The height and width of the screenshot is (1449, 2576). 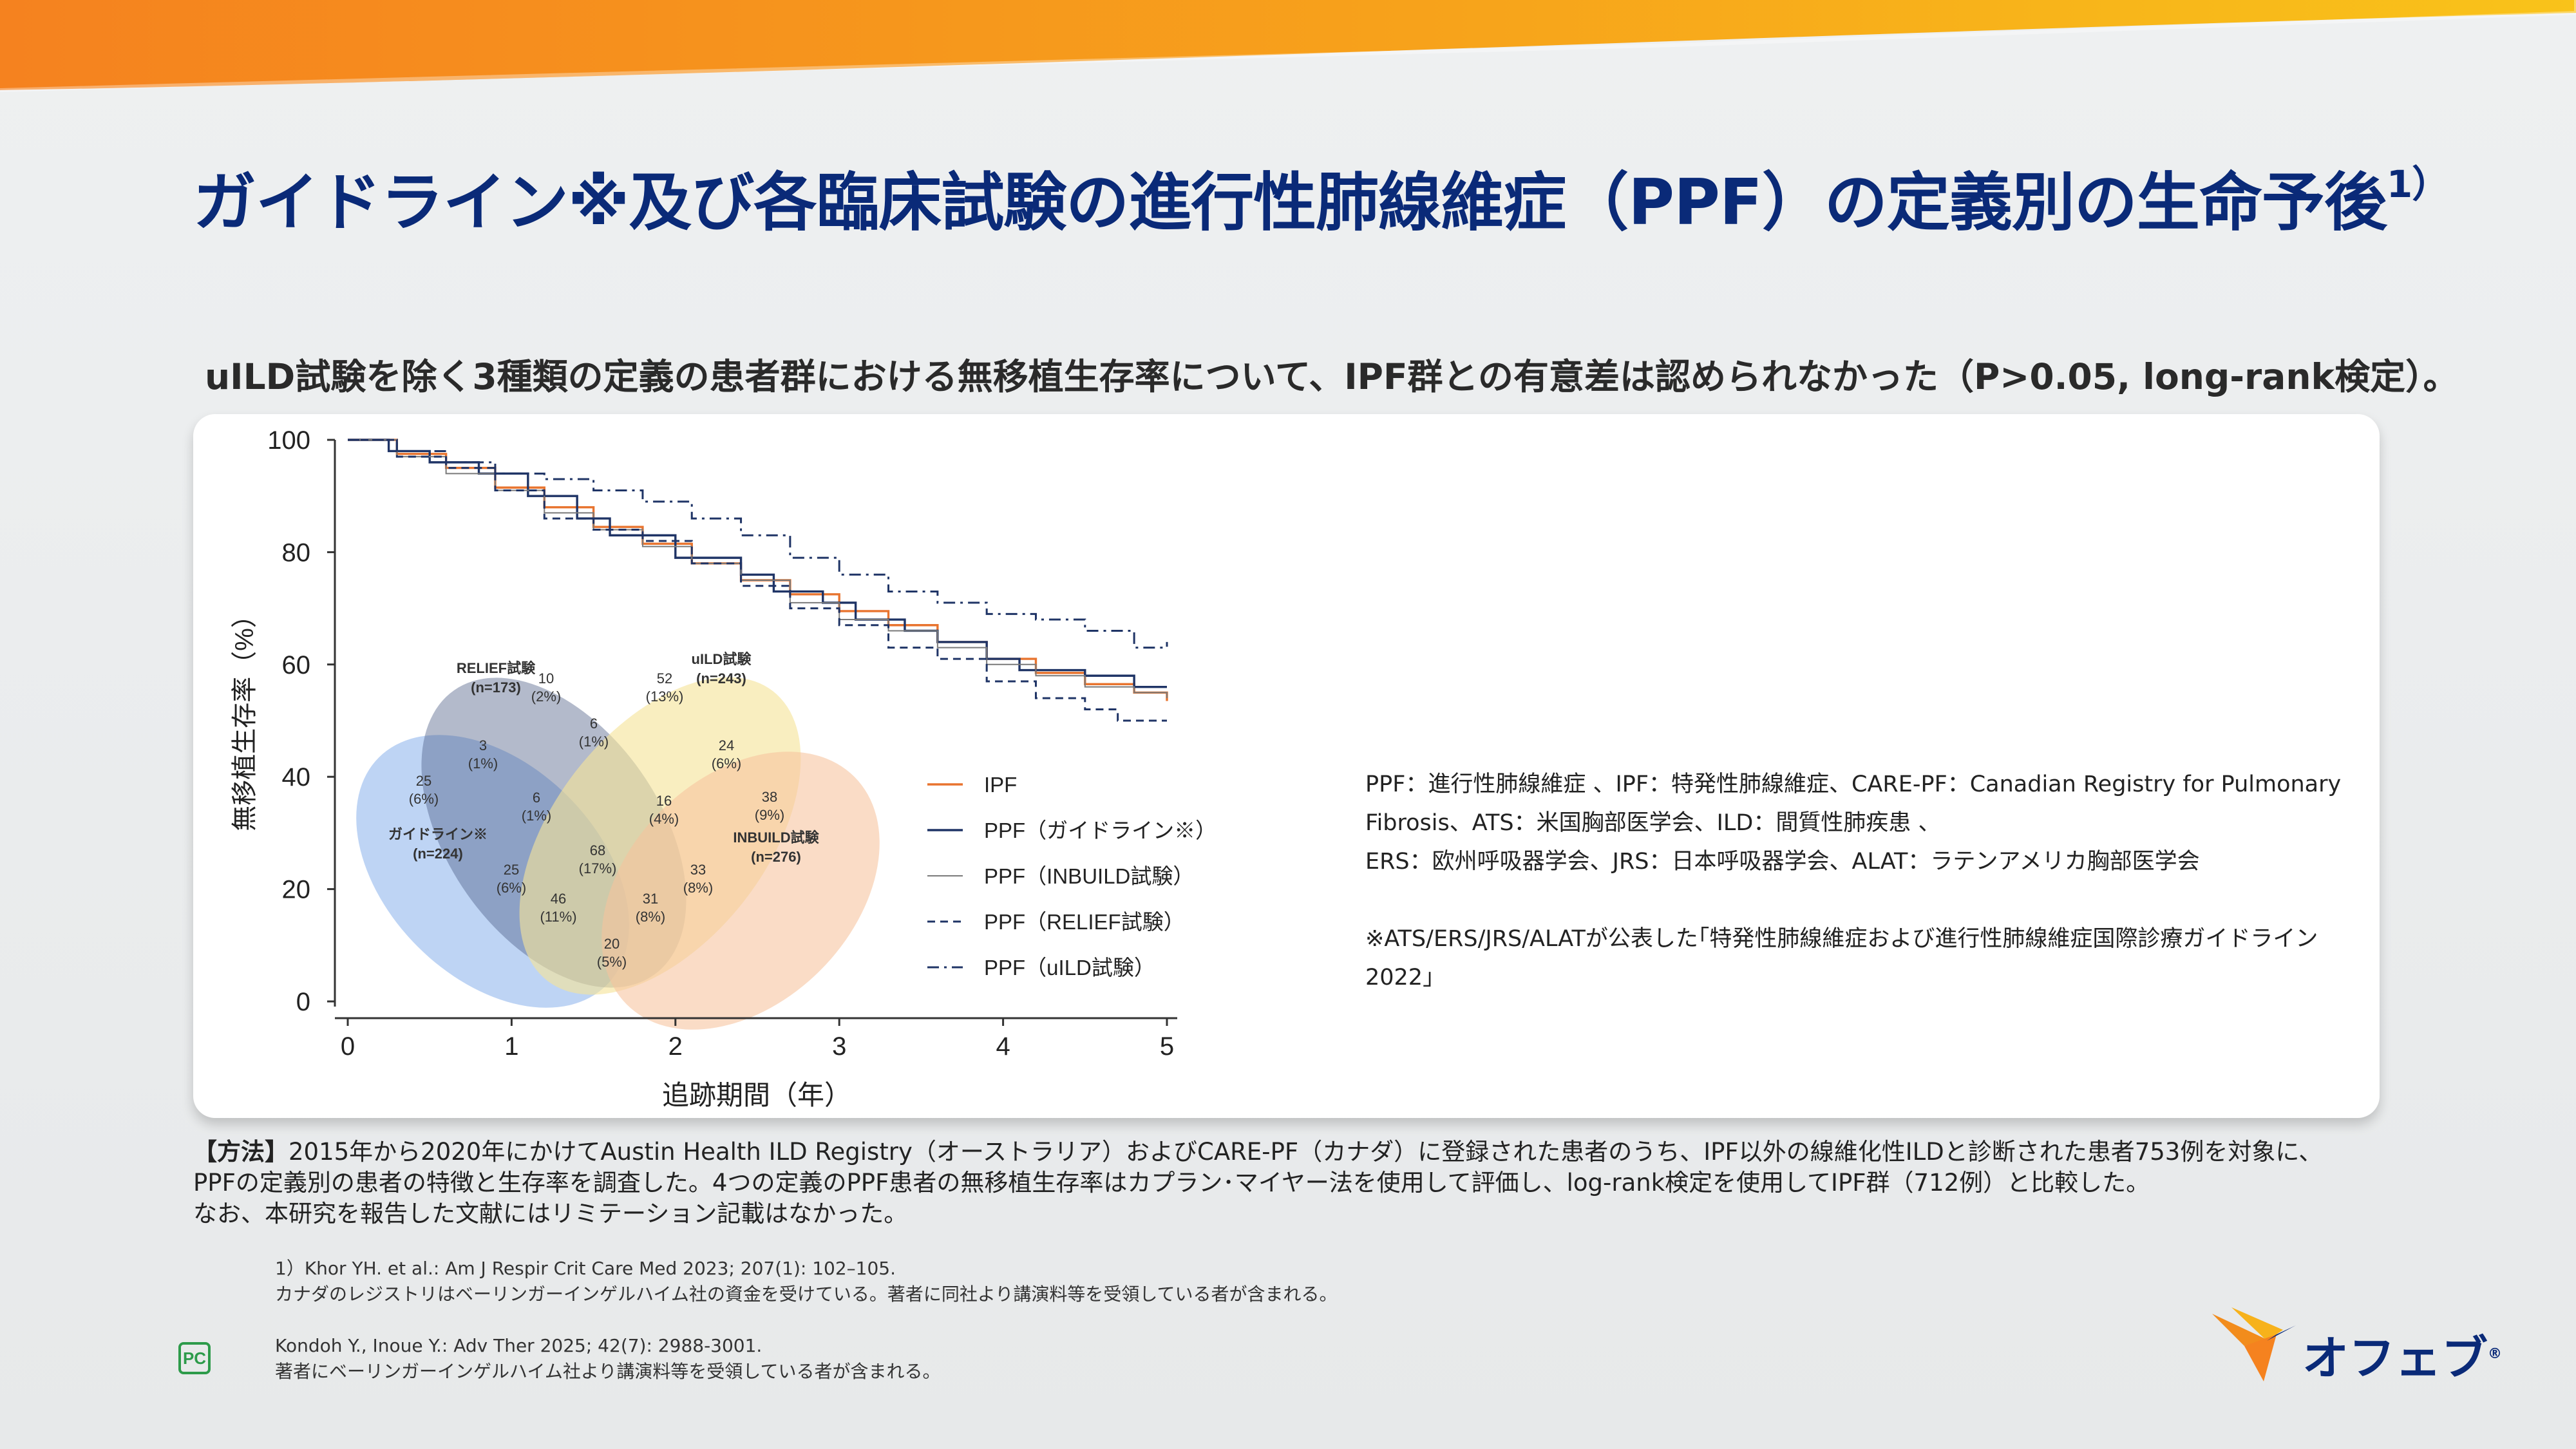 What do you see at coordinates (608, 1372) in the screenshot?
I see `reference-2-note: 著者にベーリンガーインゲルハイム社より講演料等を受領している者が含まれる。` at bounding box center [608, 1372].